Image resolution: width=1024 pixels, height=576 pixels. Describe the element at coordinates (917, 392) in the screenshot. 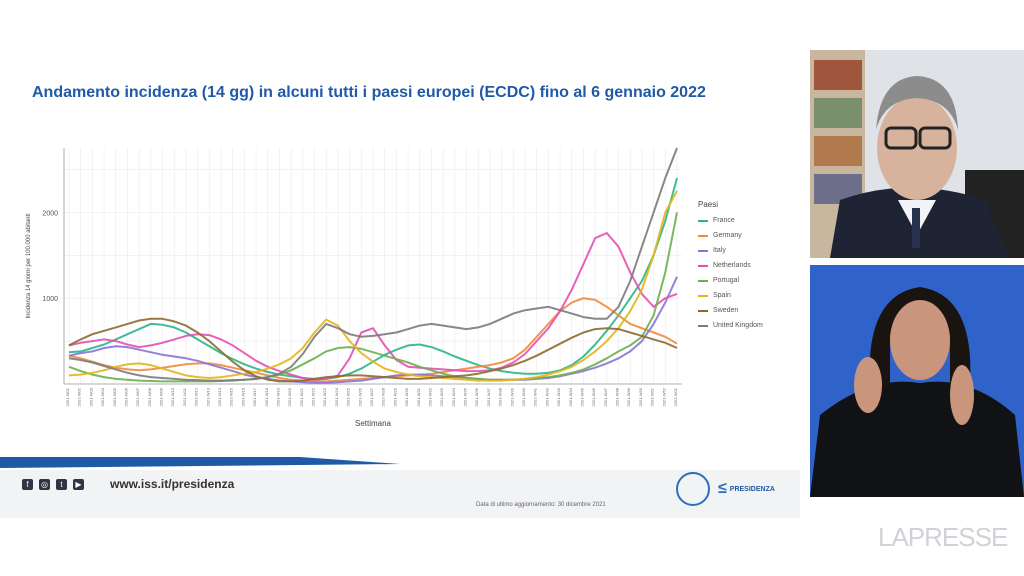

I see `interpreter-video-frame` at that location.